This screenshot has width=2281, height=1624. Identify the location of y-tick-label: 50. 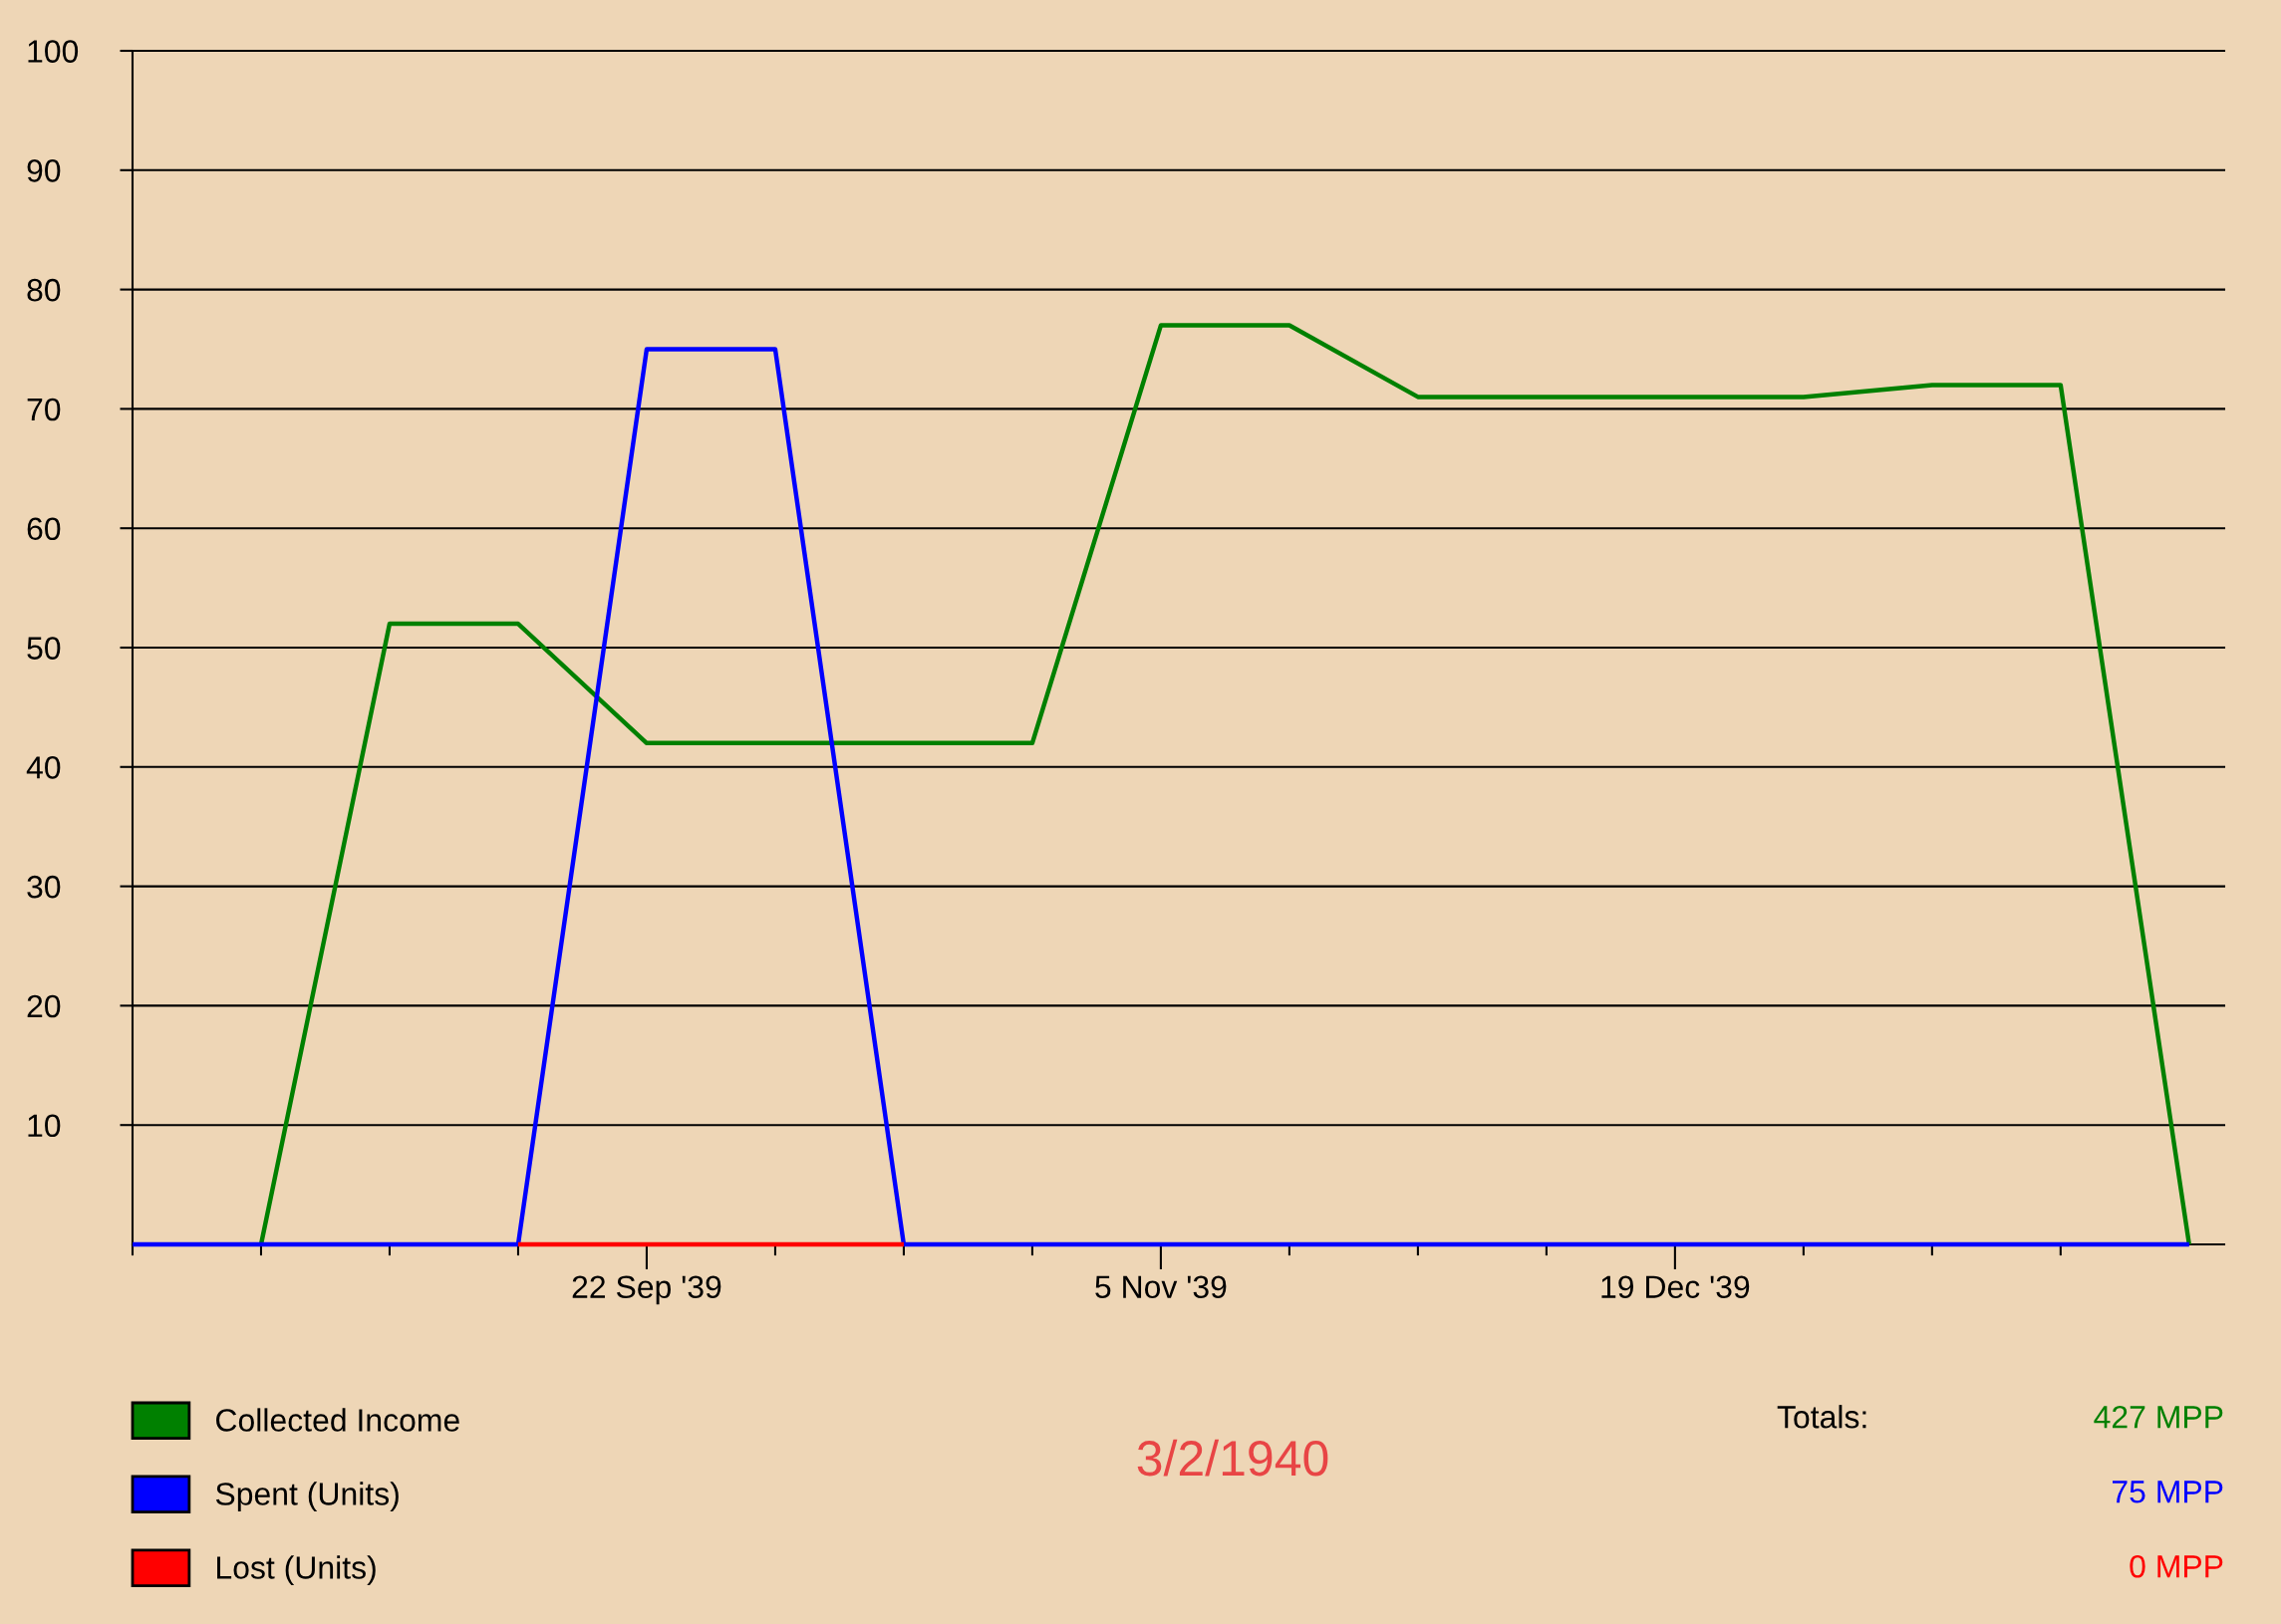
(44, 648).